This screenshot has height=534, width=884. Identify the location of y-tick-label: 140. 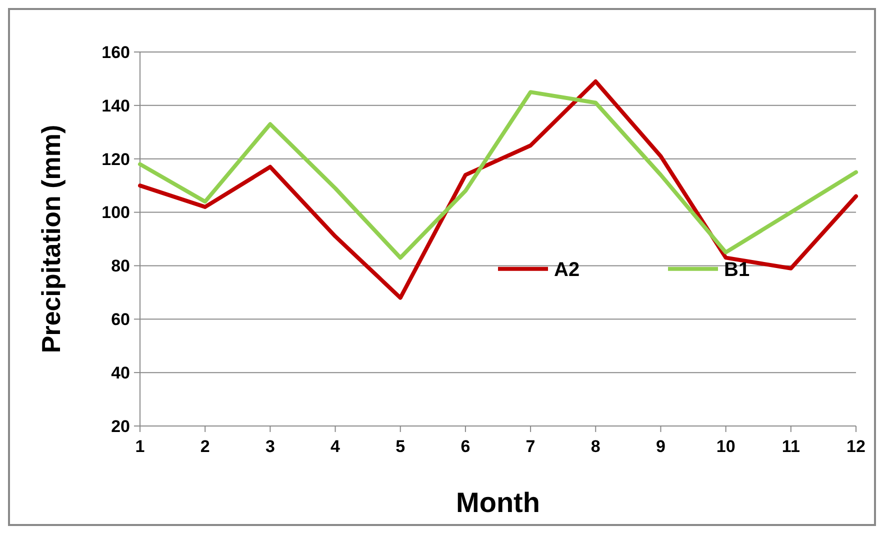
(116, 106).